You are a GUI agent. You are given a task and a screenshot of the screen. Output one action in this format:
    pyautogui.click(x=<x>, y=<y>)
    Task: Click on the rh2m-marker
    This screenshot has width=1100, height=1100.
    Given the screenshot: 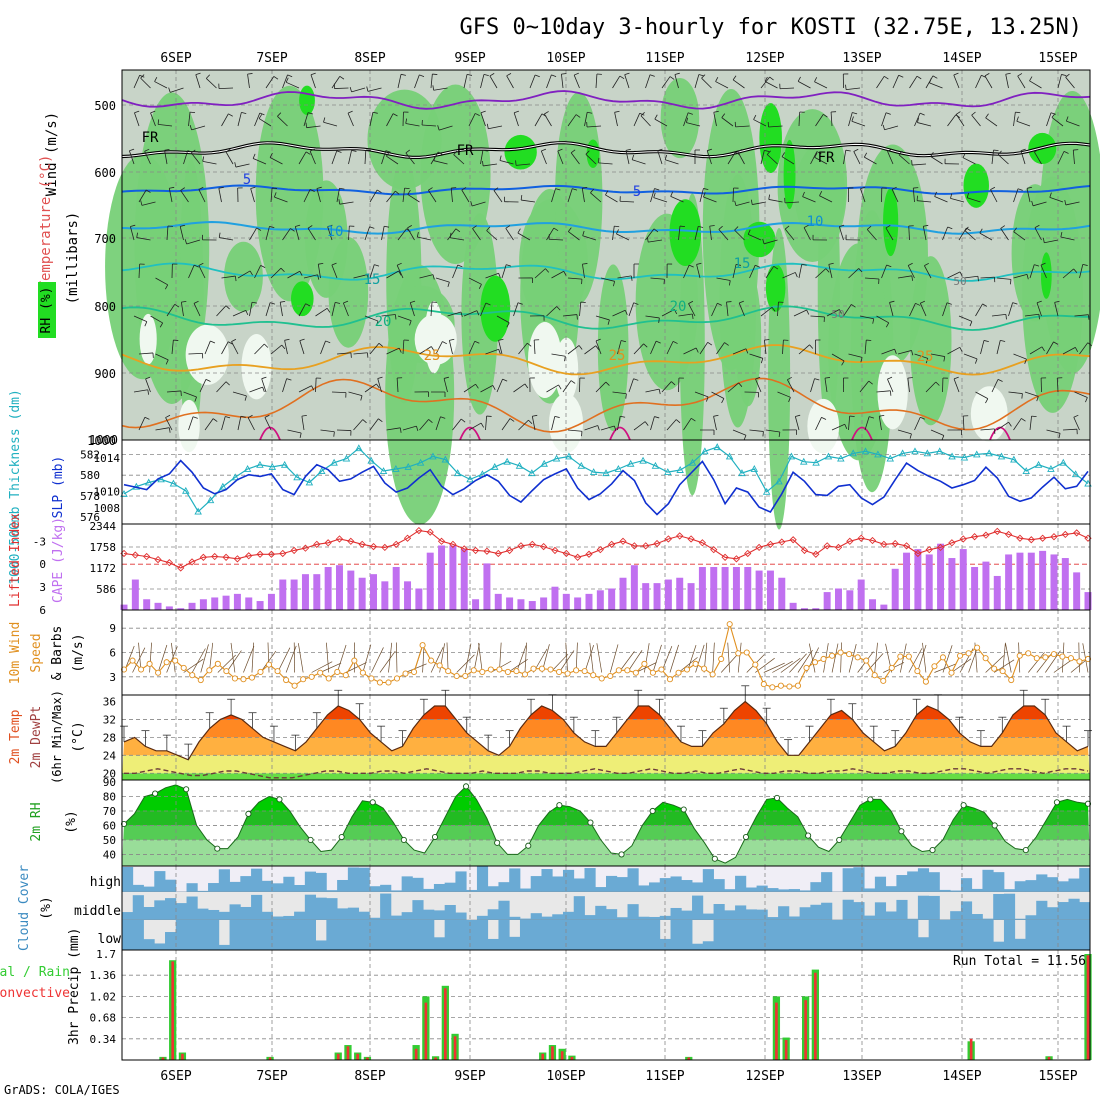 What is the action you would take?
    pyautogui.click(x=994, y=825)
    